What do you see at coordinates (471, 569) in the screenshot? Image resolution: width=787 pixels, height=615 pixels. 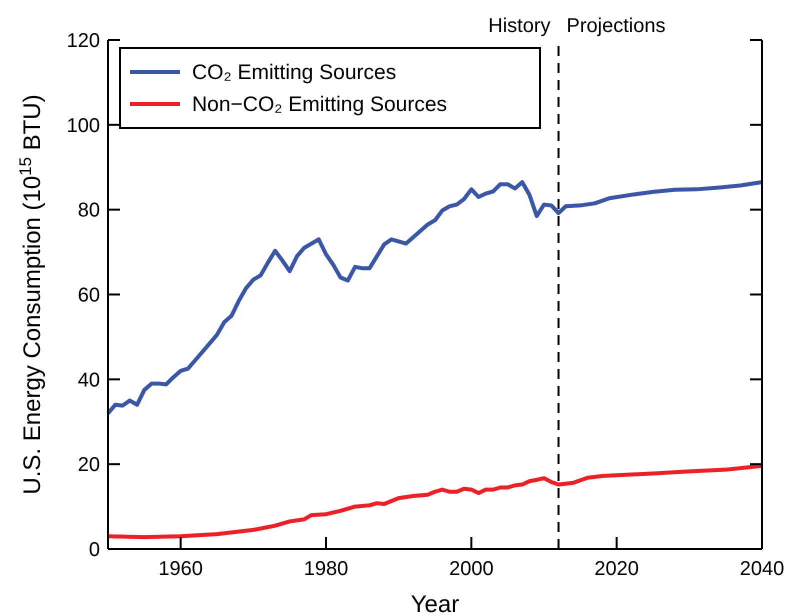 I see `x-tick-label: 2000` at bounding box center [471, 569].